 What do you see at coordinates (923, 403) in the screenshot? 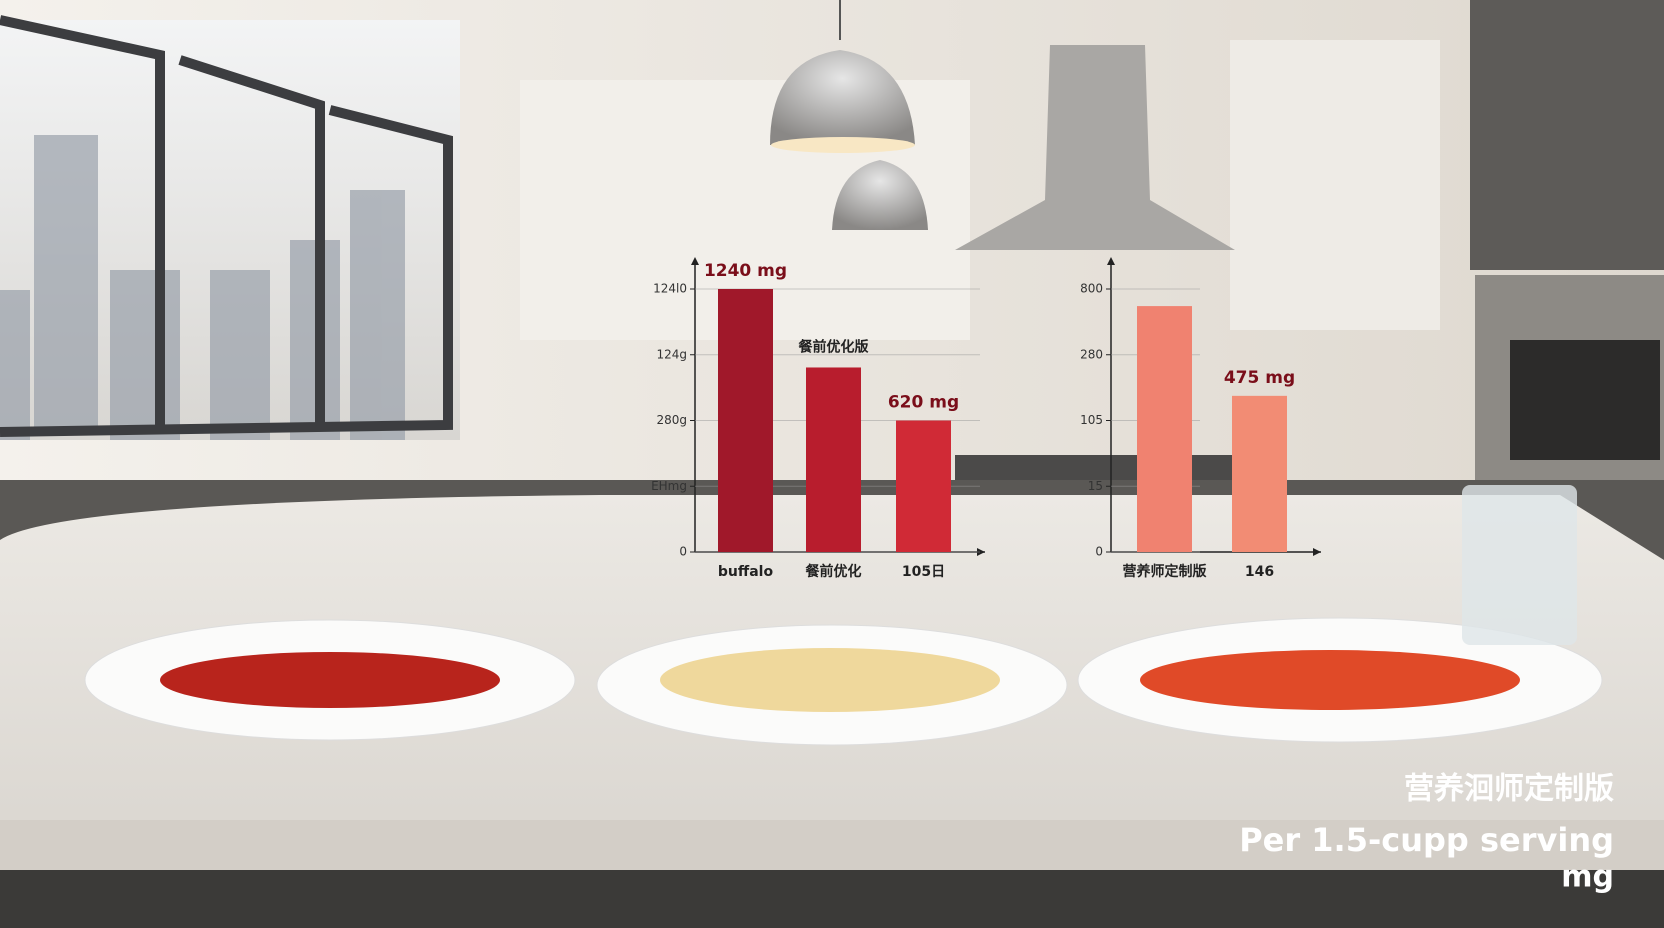
I see `value-label: 620 mg` at bounding box center [923, 403].